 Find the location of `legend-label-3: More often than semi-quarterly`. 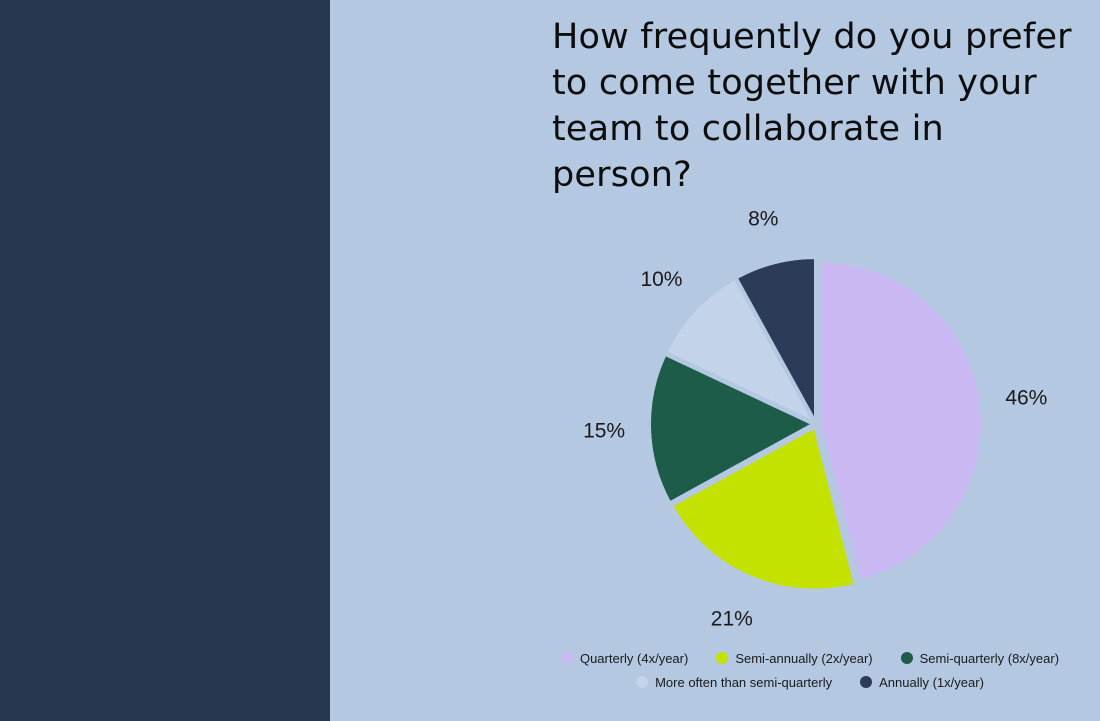

legend-label-3: More often than semi-quarterly is located at coordinates (744, 682).